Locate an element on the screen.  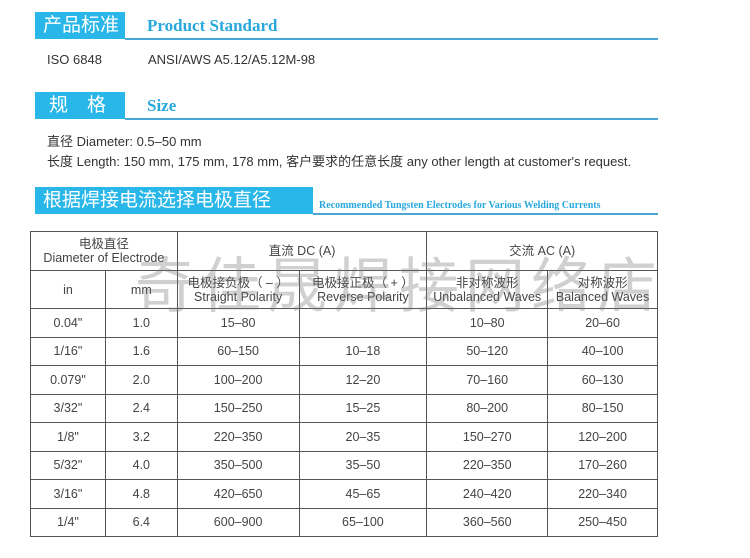
cell-reverse: 45–65 is located at coordinates (363, 494).